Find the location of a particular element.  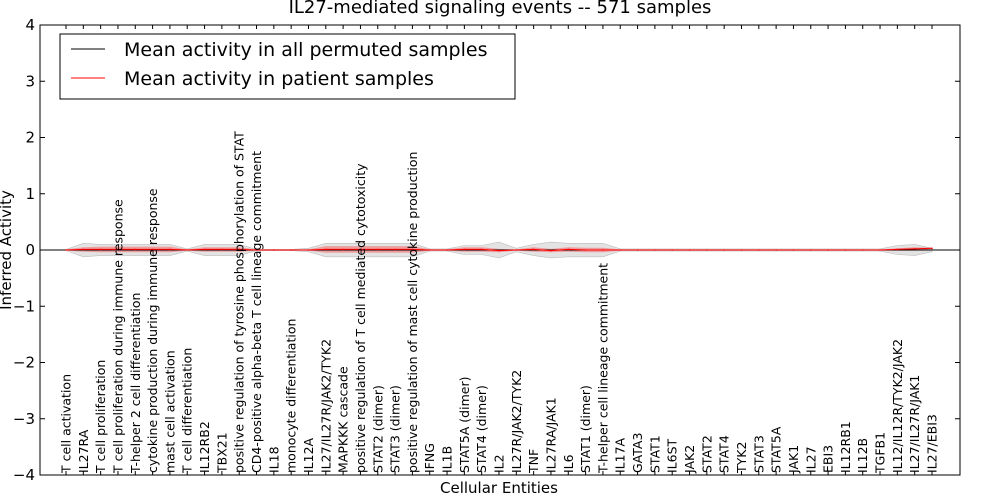

x-category-label: TNF is located at coordinates (533, 461).